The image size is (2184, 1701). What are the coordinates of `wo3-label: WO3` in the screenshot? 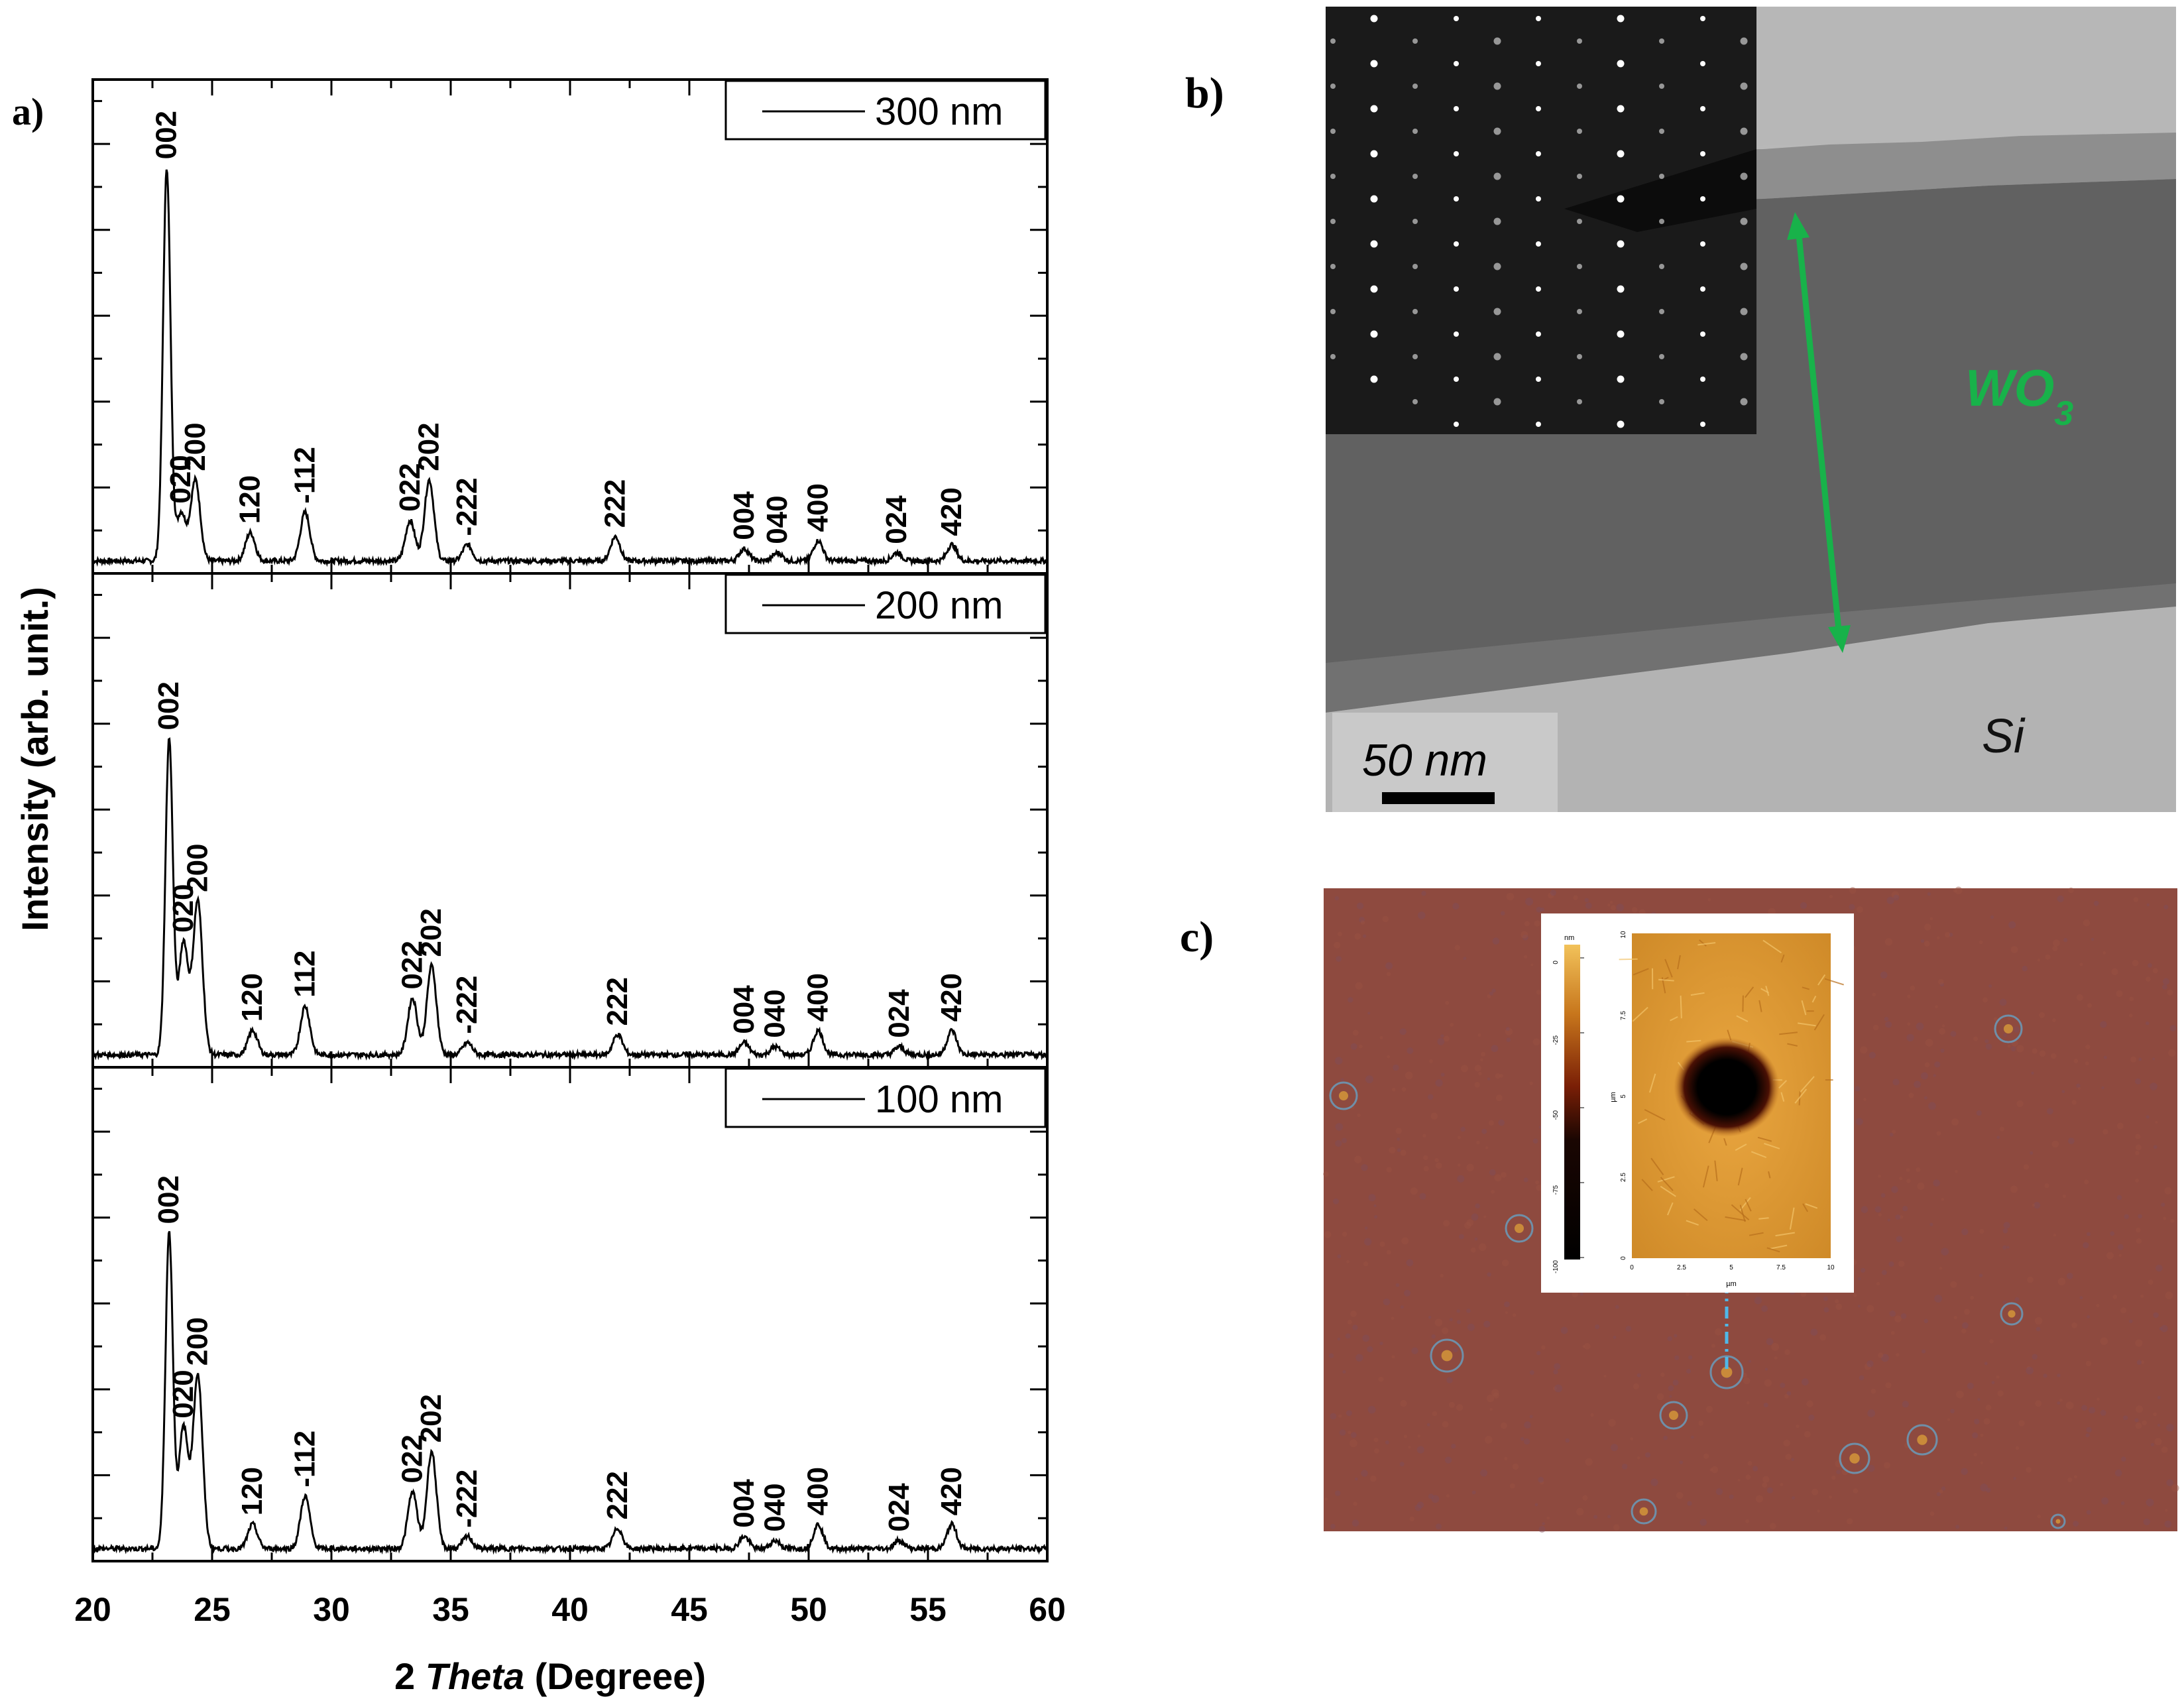 It's located at (2019, 396).